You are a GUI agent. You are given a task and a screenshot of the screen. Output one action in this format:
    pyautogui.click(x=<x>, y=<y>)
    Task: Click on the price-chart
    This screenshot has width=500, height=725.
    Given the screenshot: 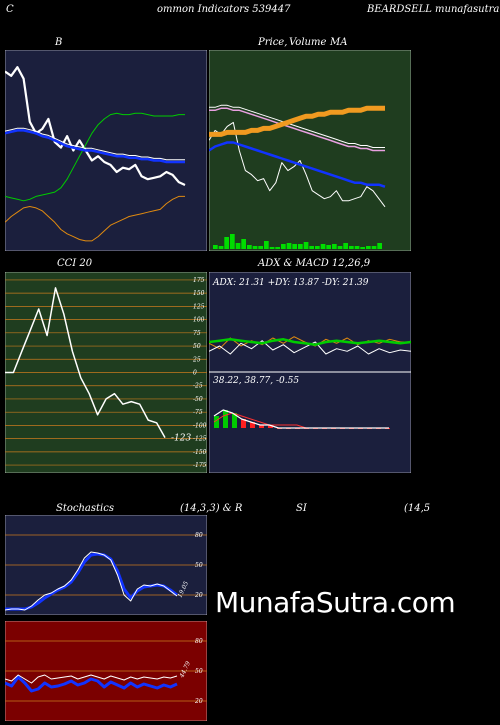 What is the action you would take?
    pyautogui.click(x=310, y=150)
    